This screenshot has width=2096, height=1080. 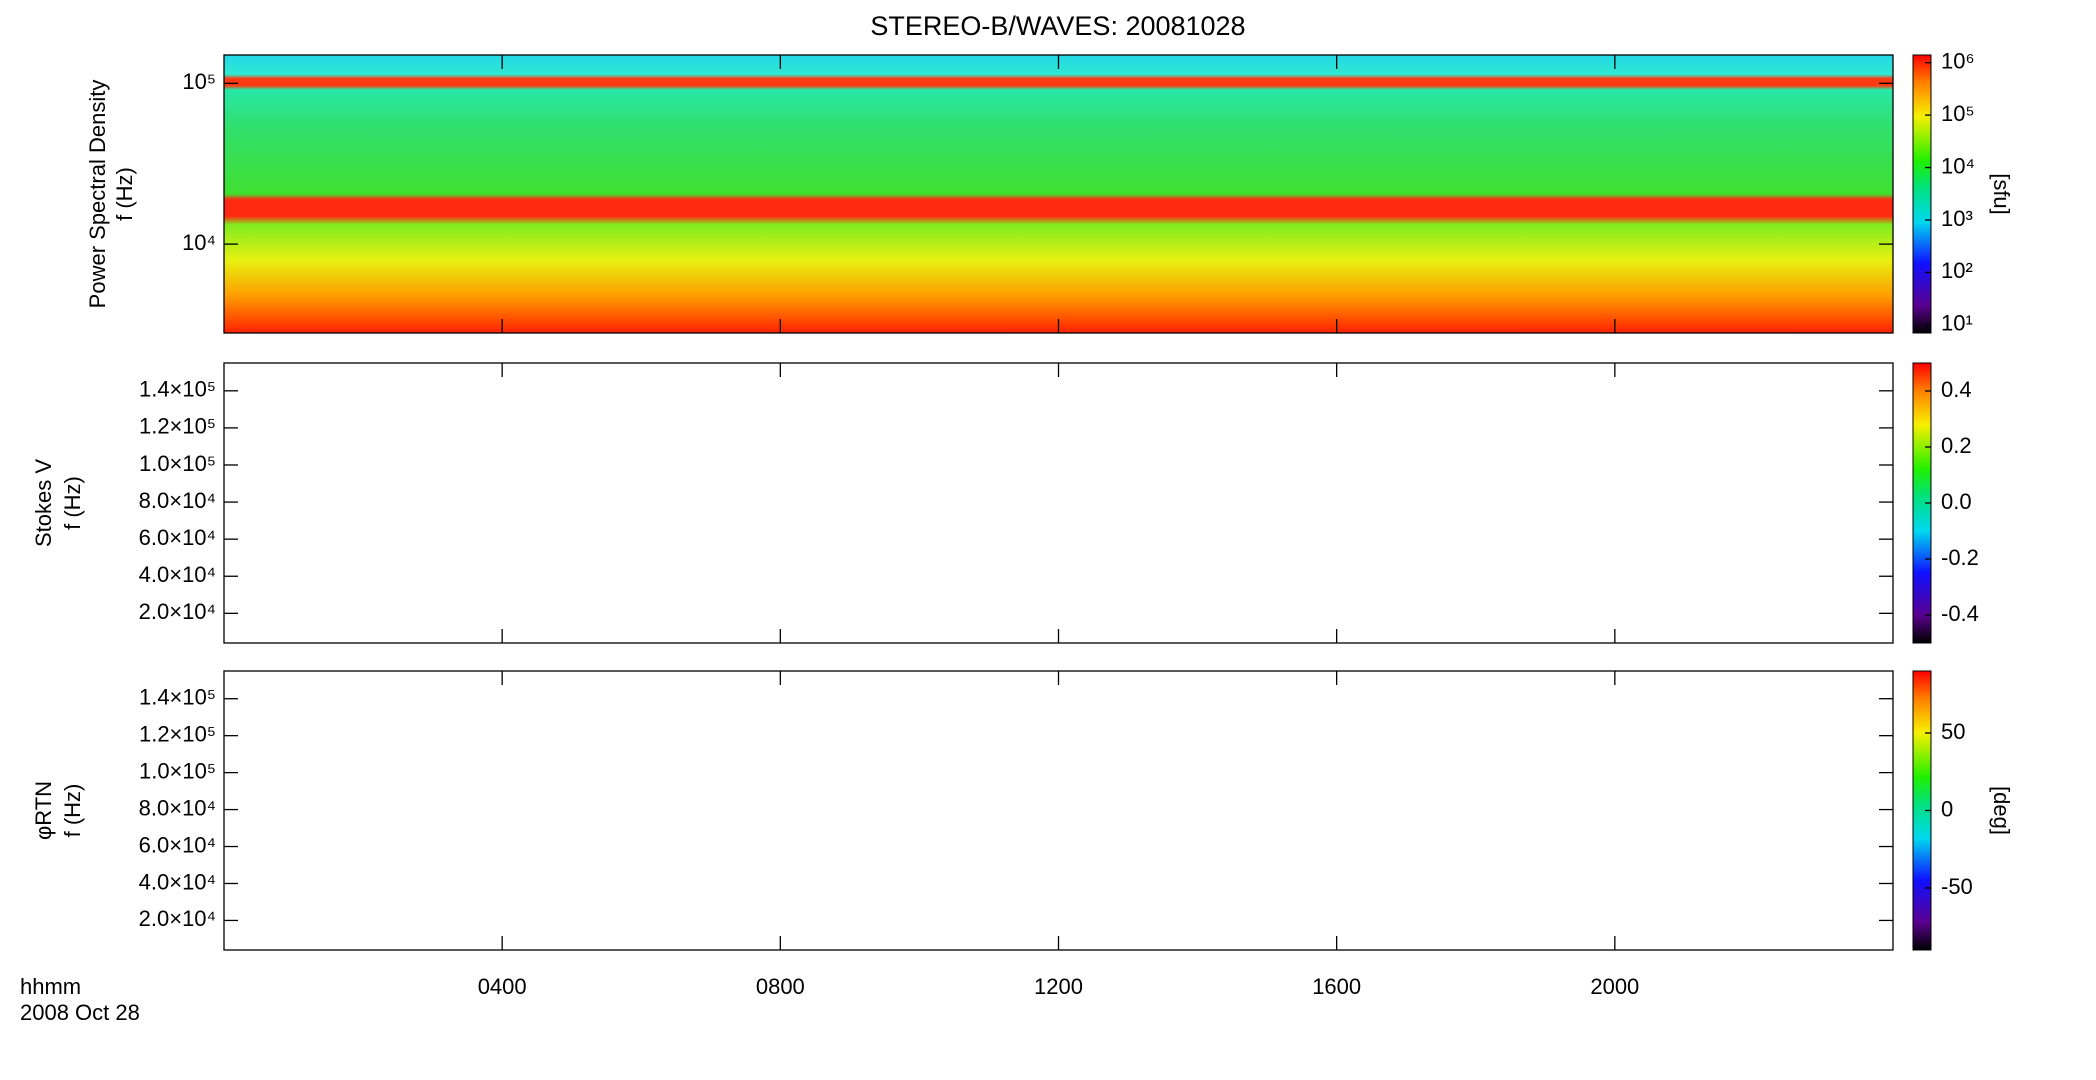 What do you see at coordinates (1947, 808) in the screenshot?
I see `colorbar-tick-label: 0` at bounding box center [1947, 808].